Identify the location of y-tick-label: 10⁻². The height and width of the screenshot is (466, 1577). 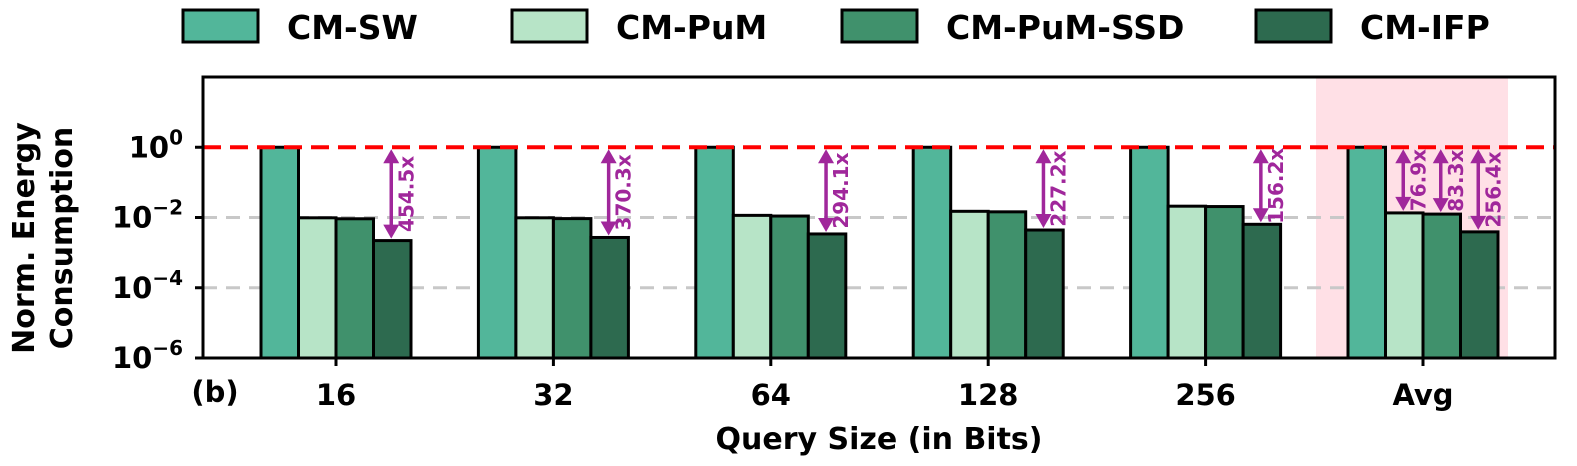
(147, 215).